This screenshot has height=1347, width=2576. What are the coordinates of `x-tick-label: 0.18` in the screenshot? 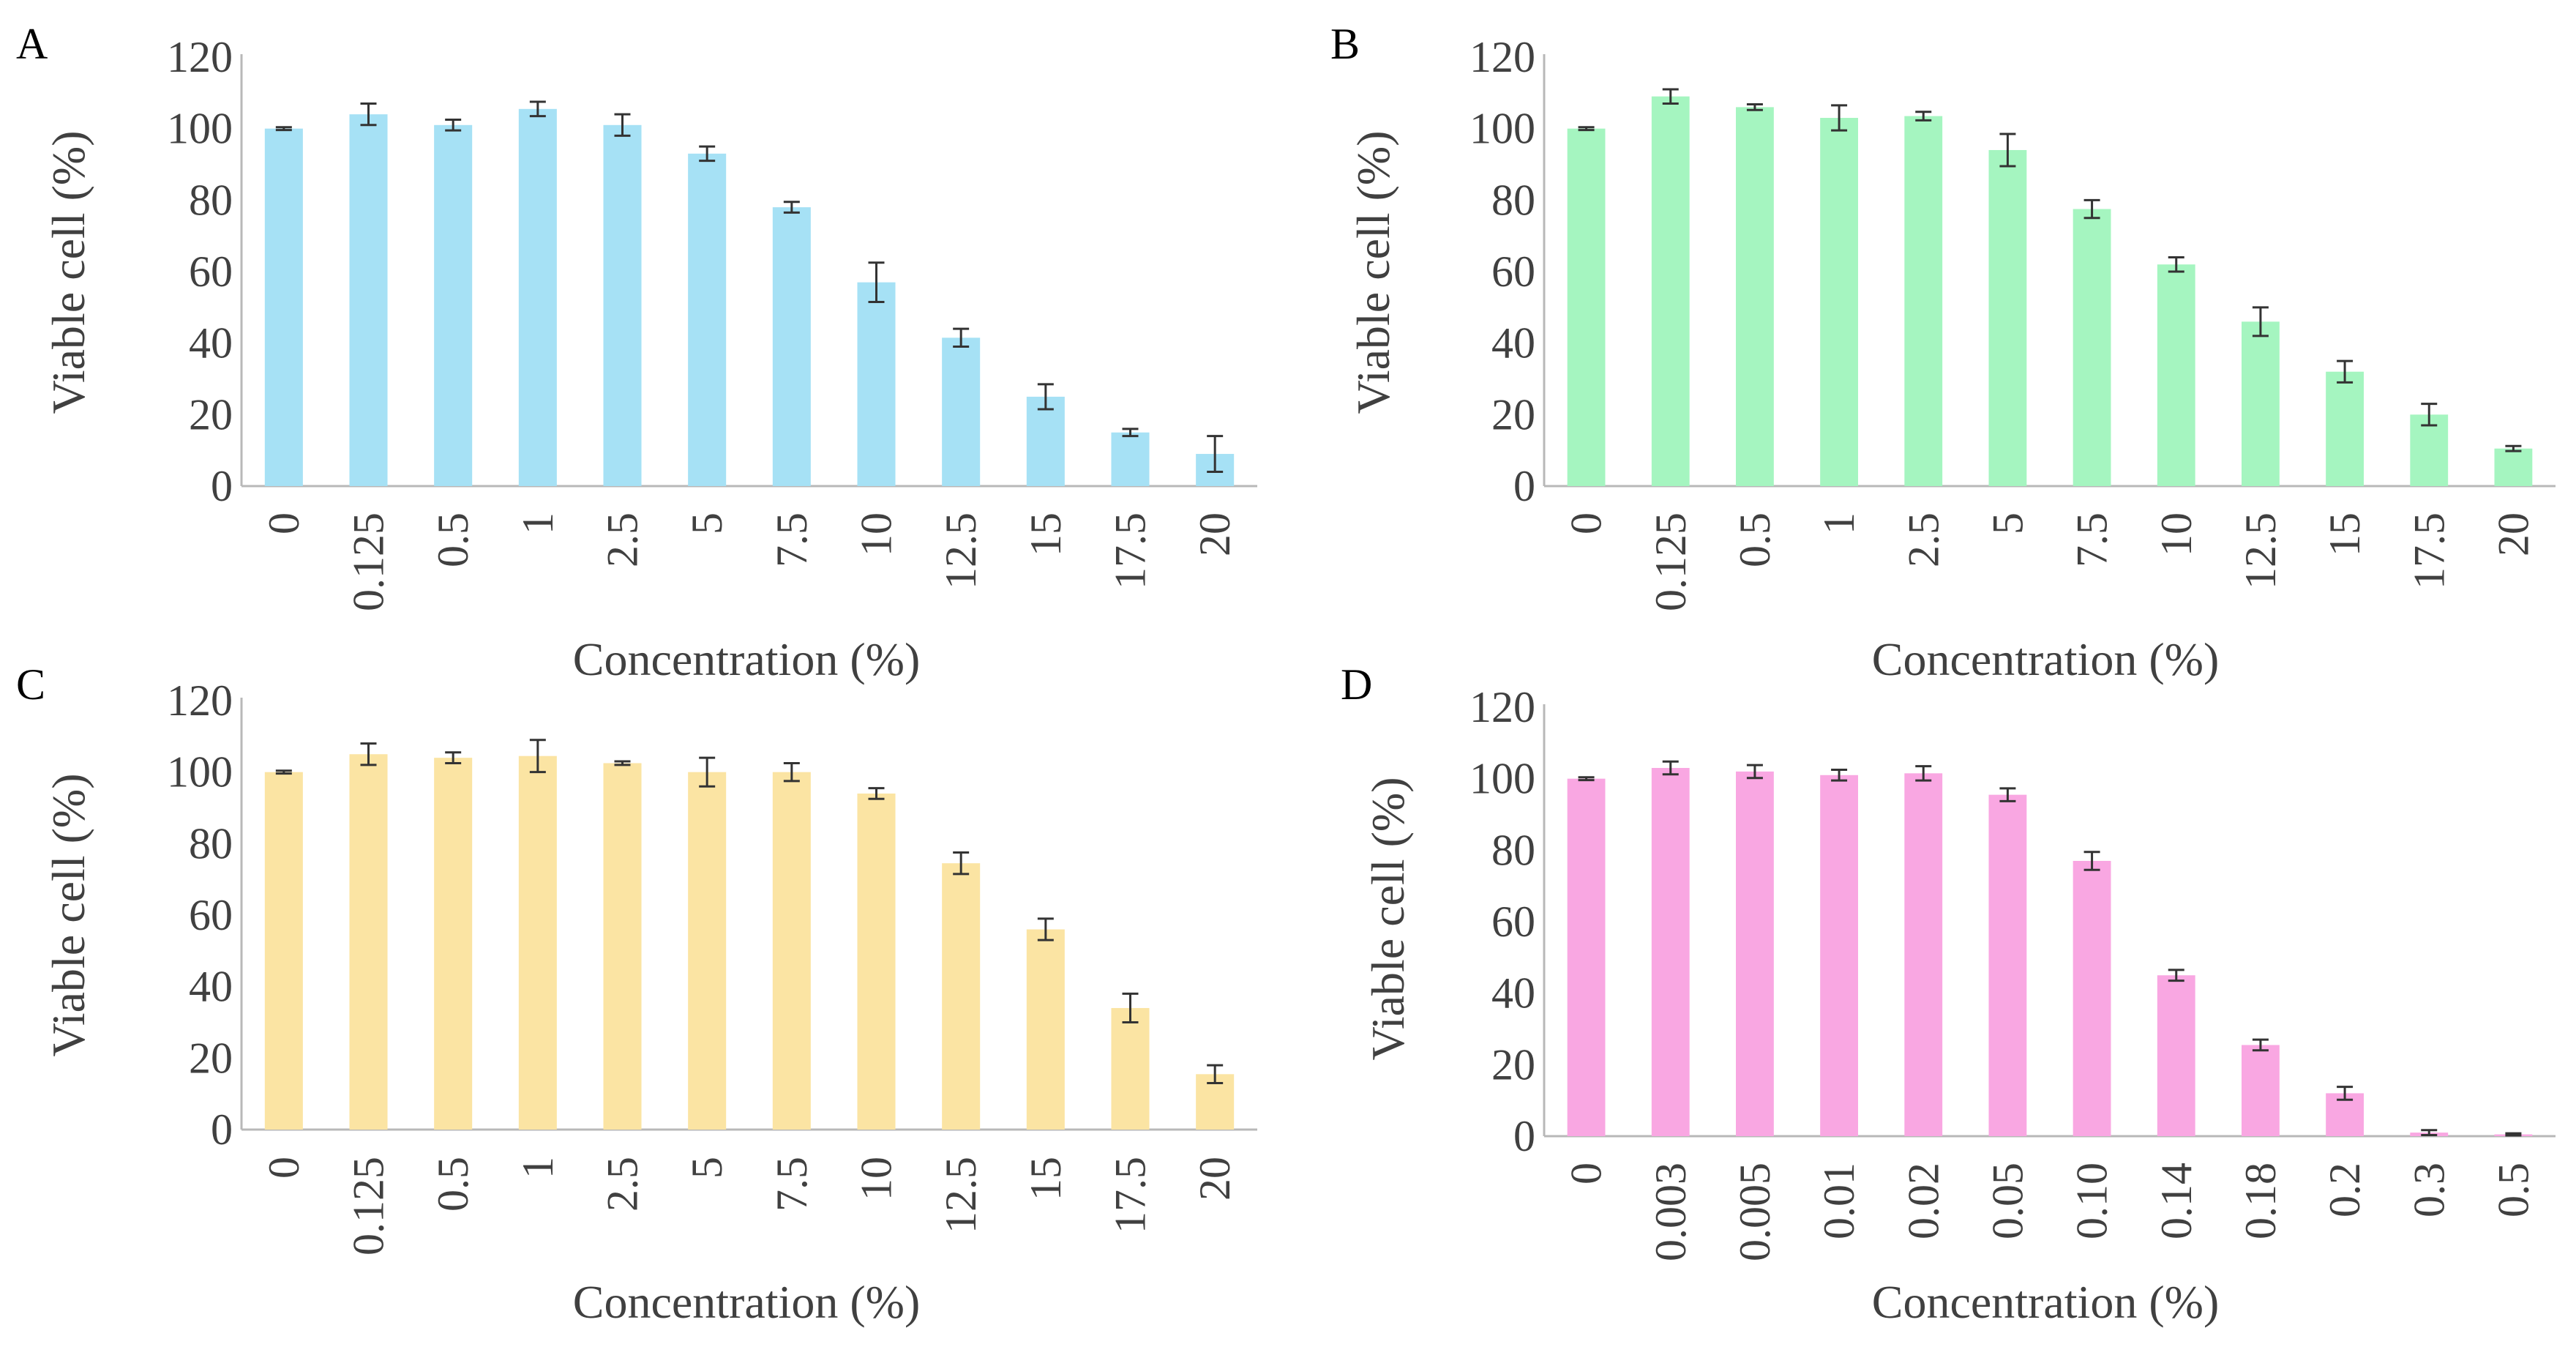 It's located at (2260, 1201).